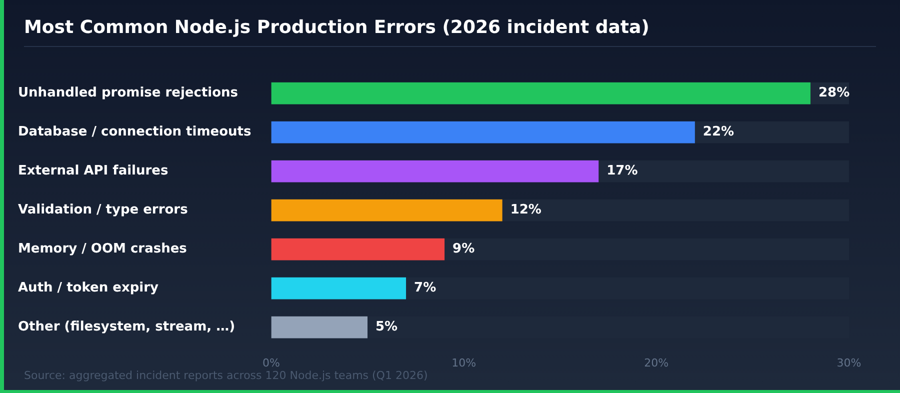 This screenshot has height=393, width=900. What do you see at coordinates (88, 288) in the screenshot?
I see `y-tick-label: Auth / token expiry` at bounding box center [88, 288].